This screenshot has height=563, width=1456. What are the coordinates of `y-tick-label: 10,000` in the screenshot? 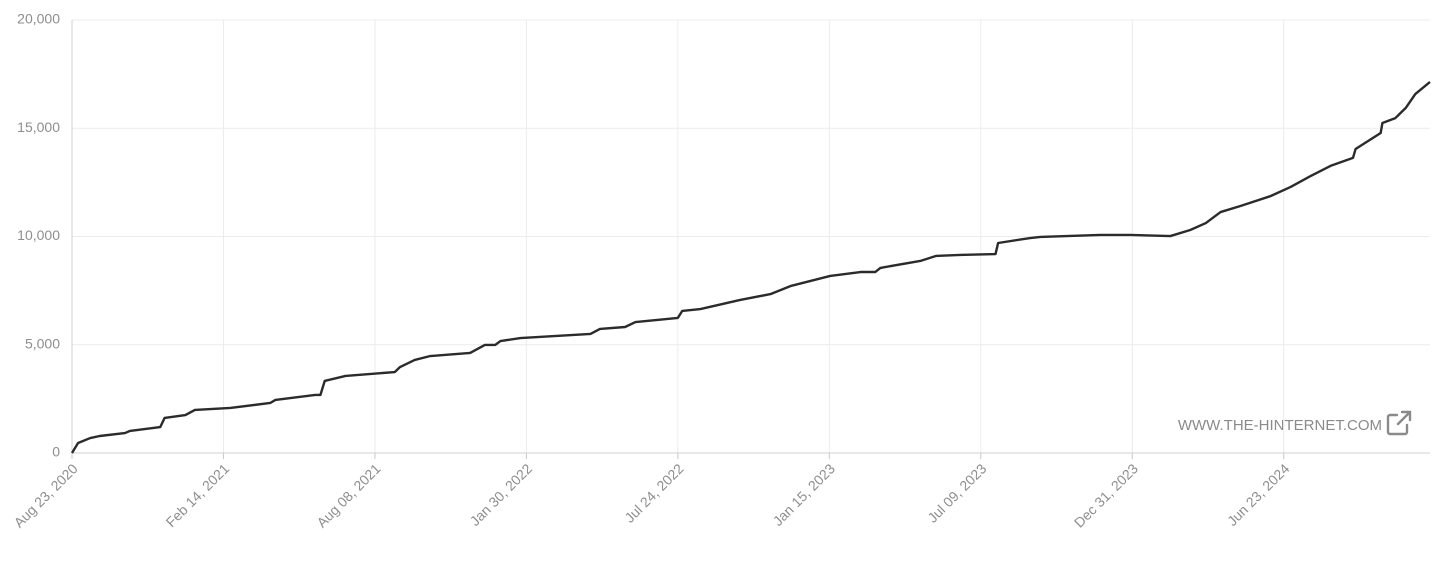 It's located at (38, 235).